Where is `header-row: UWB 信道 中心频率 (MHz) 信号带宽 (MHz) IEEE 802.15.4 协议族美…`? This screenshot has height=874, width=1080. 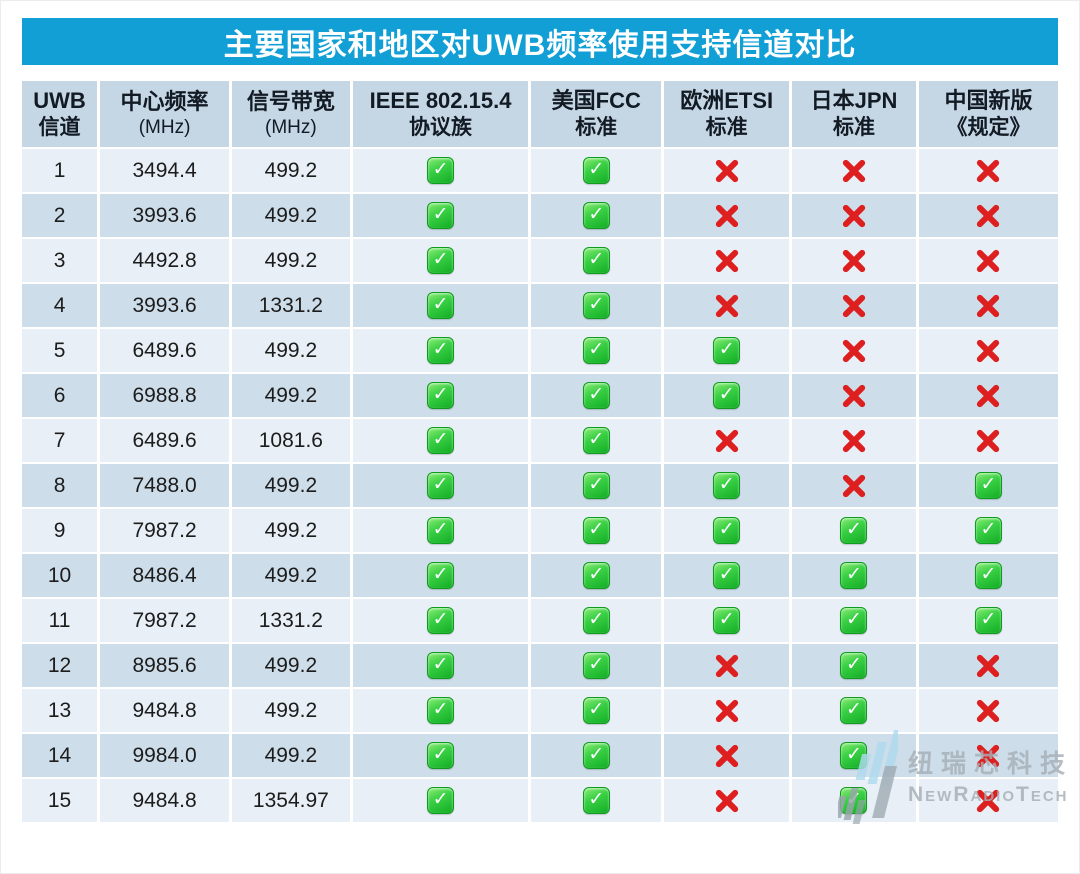 header-row: UWB 信道 中心频率 (MHz) 信号带宽 (MHz) IEEE 802.15.4 协议族美… is located at coordinates (540, 114).